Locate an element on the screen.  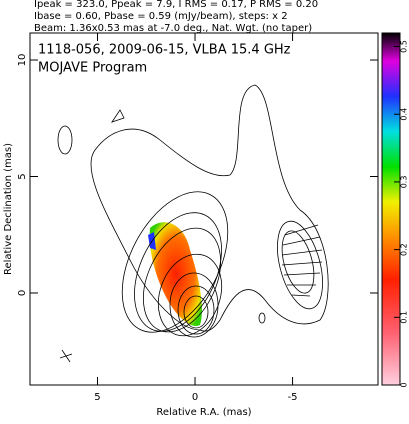
colorbar is located at coordinates (391, 209).